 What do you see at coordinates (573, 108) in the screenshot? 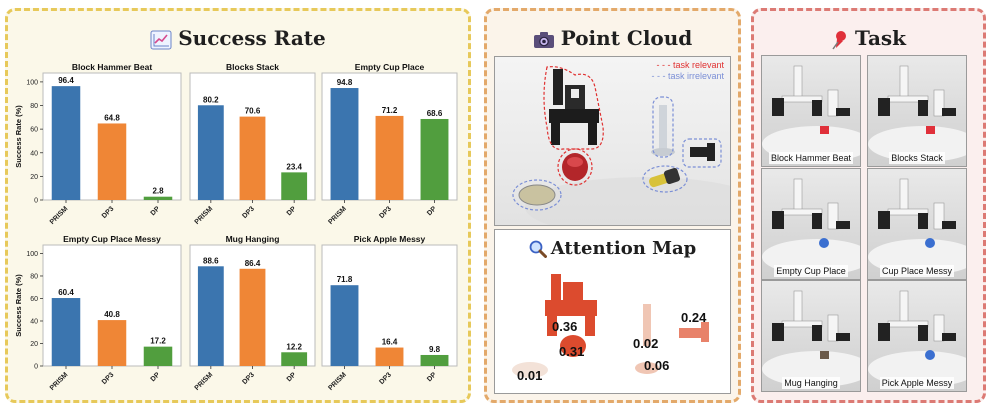
I see `robot-gripper` at bounding box center [573, 108].